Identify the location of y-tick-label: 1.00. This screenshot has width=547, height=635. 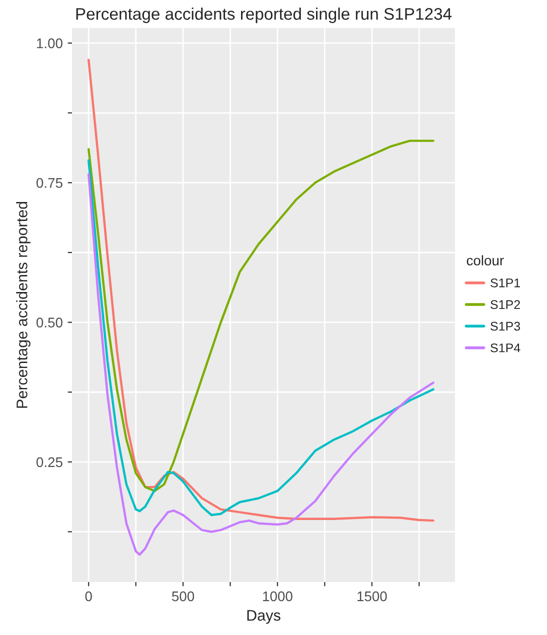
(49, 43).